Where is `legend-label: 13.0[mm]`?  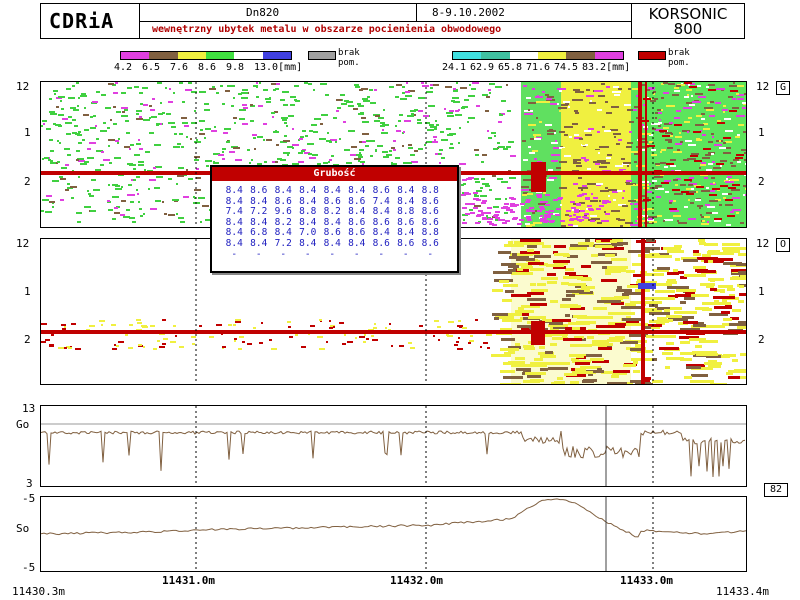
legend-label: 13.0[mm] is located at coordinates (278, 67).